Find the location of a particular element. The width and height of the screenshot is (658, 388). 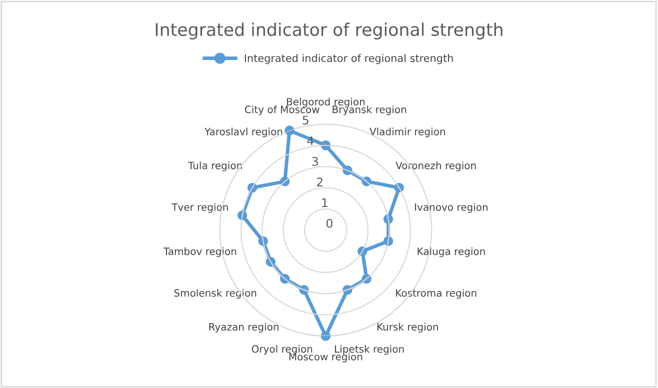

chart-title: Integrated indicator of regional strength is located at coordinates (329, 31).